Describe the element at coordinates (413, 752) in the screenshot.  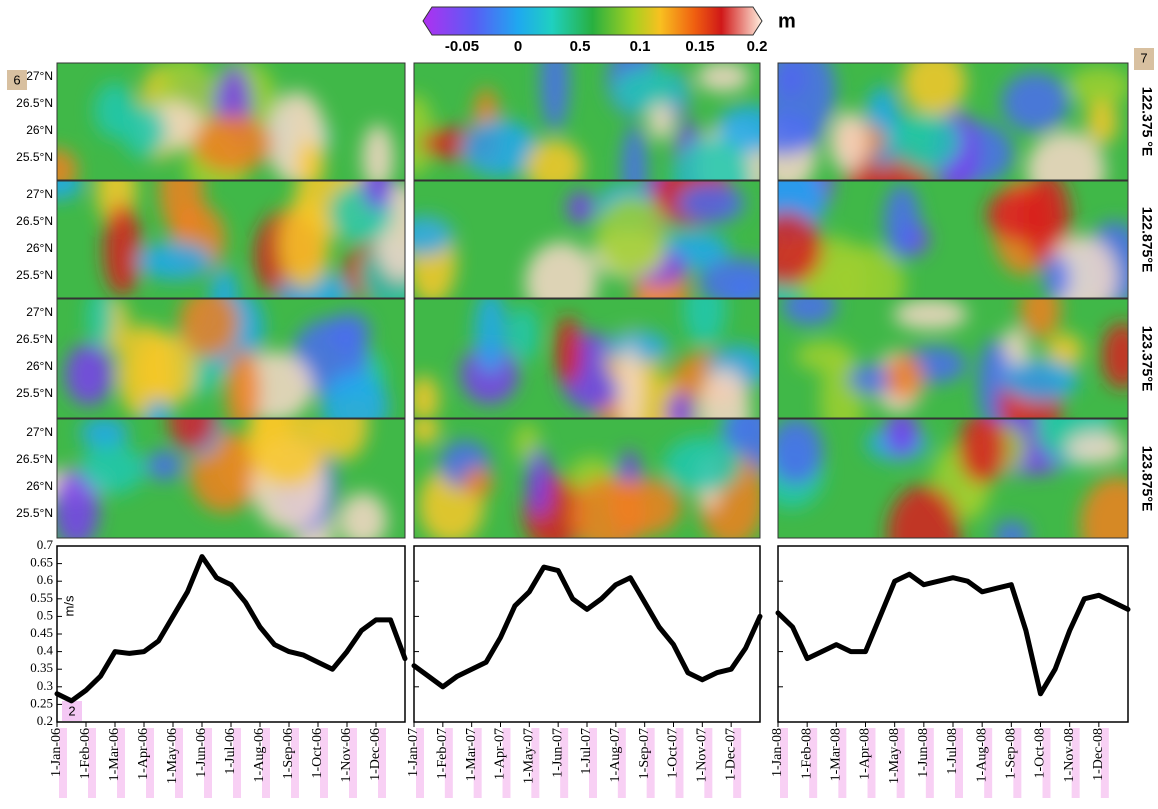
I see `x-tick-label: 1-Jan-07` at that location.